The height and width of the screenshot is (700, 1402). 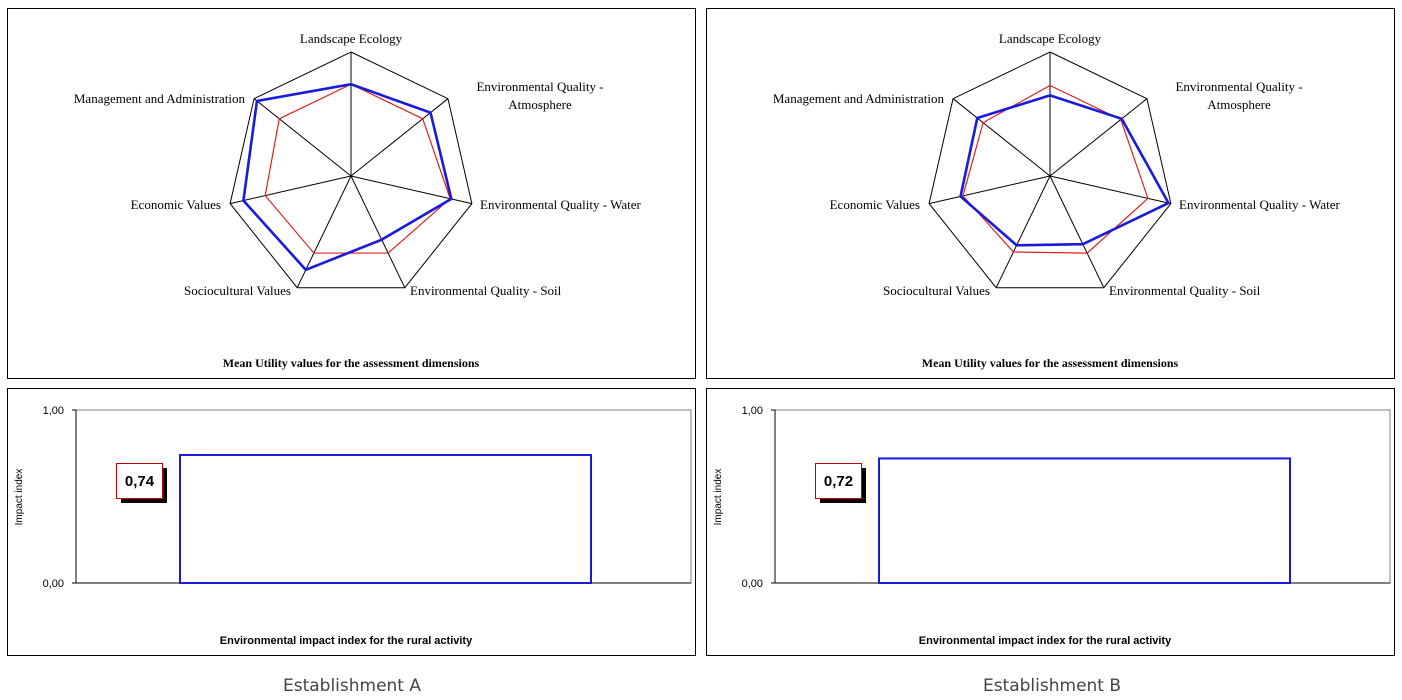 I want to click on caption-establishment-a: Establishment A, so click(x=352, y=686).